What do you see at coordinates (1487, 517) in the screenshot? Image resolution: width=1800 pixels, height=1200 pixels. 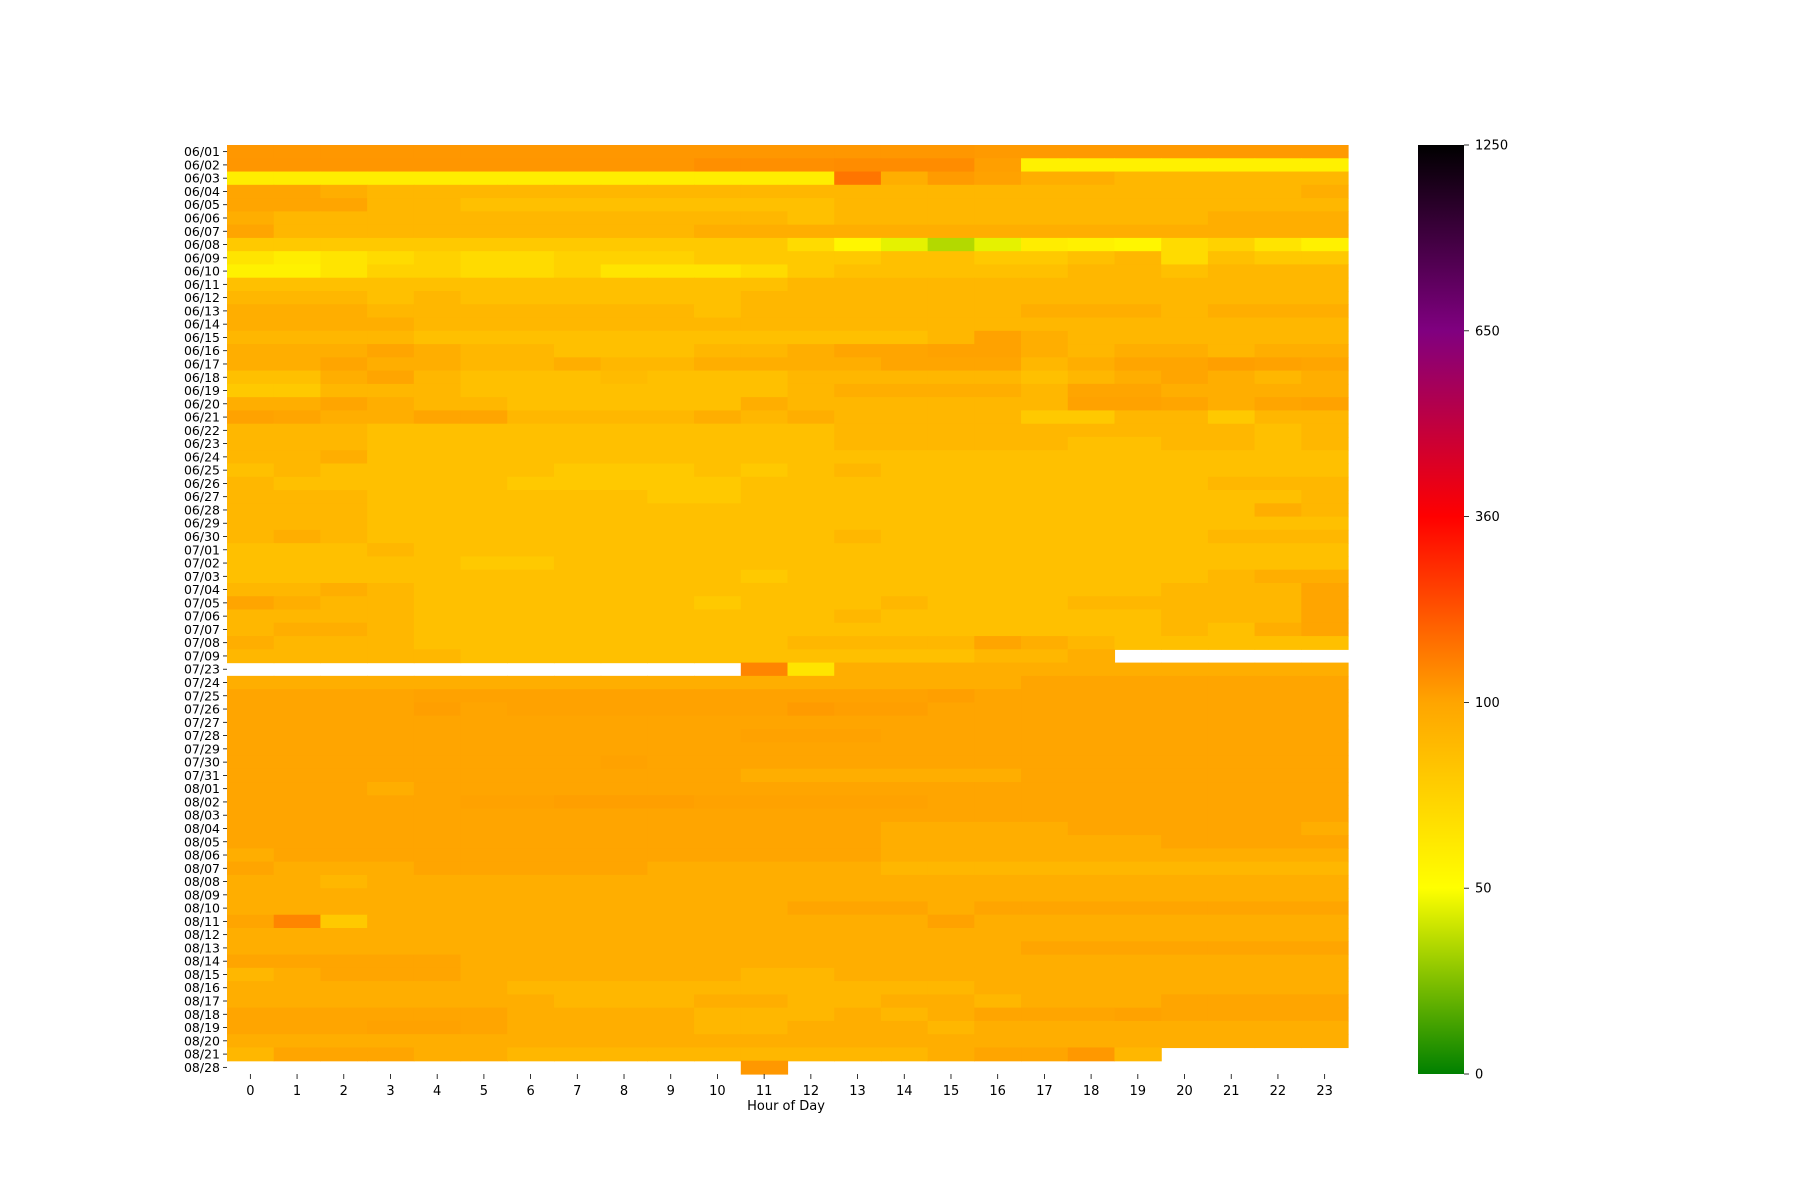 I see `colorbar-tick-label: 360` at bounding box center [1487, 517].